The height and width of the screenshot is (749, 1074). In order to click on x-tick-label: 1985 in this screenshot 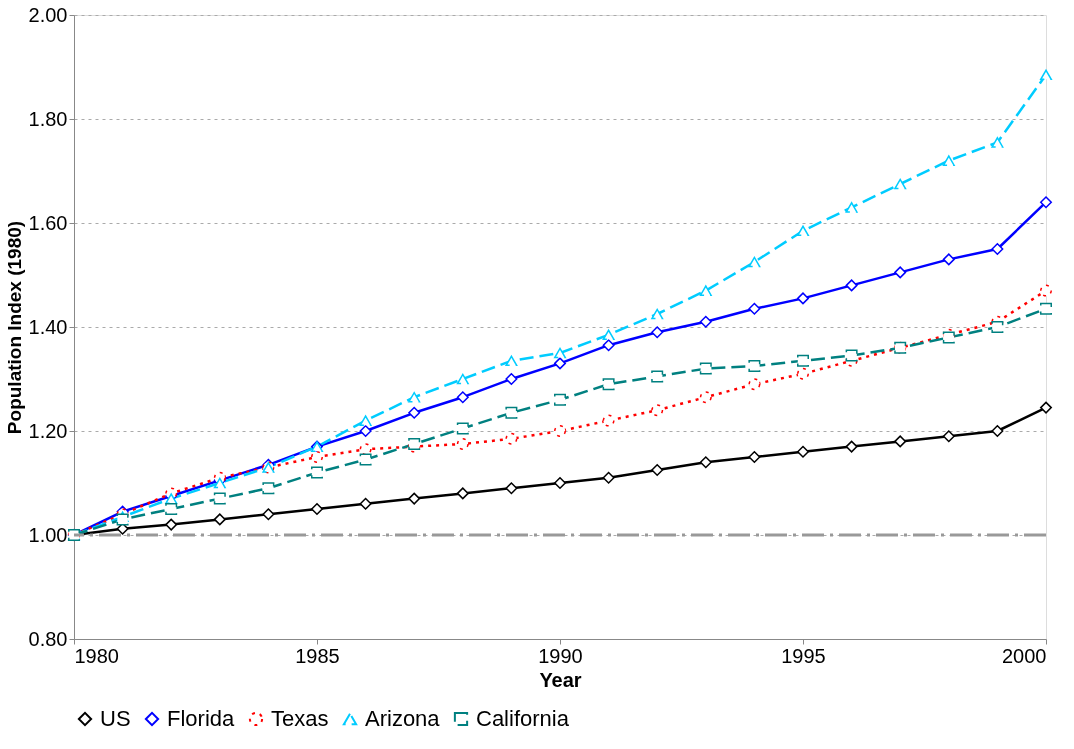, I will do `click(317, 655)`.